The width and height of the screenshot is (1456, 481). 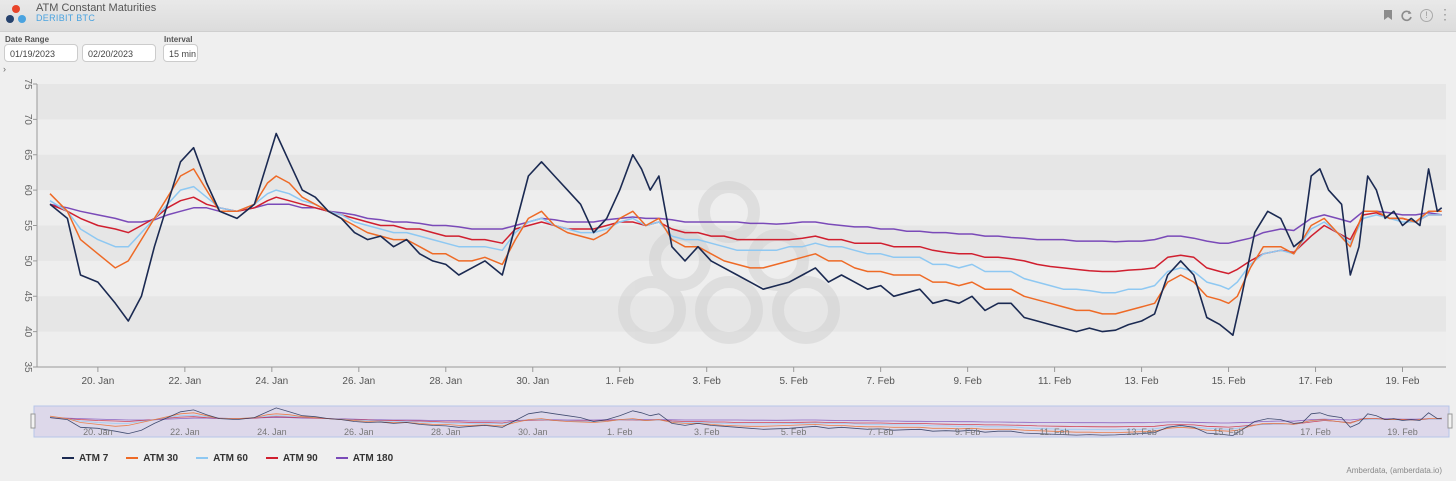 I want to click on x-tick-label: 26. Jan, so click(x=358, y=381).